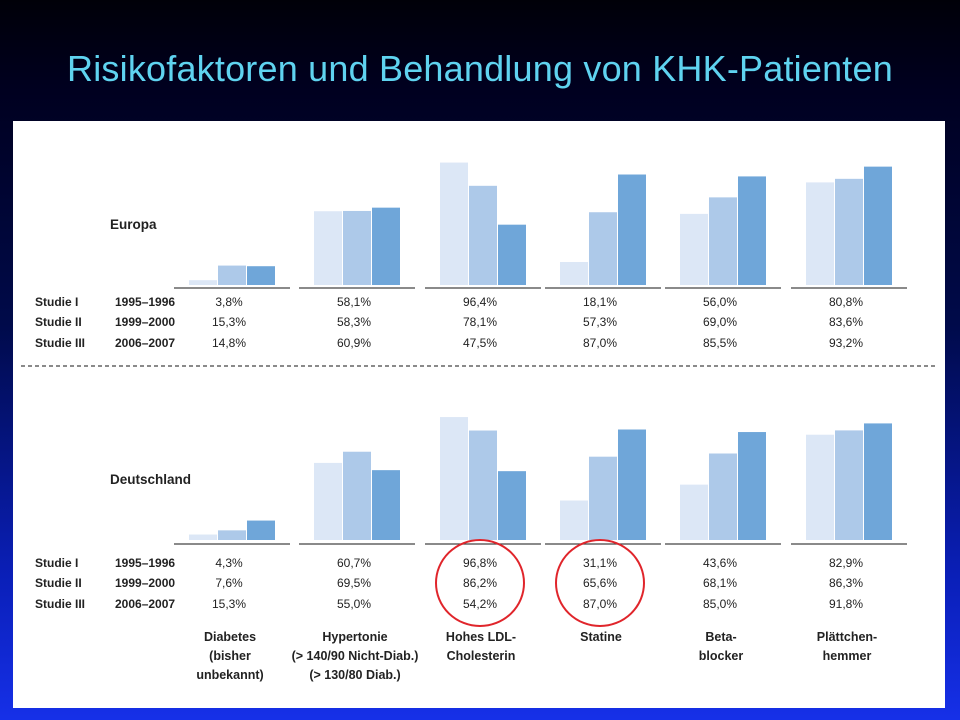 The width and height of the screenshot is (960, 720). I want to click on value-label: 78,1%, so click(480, 322).